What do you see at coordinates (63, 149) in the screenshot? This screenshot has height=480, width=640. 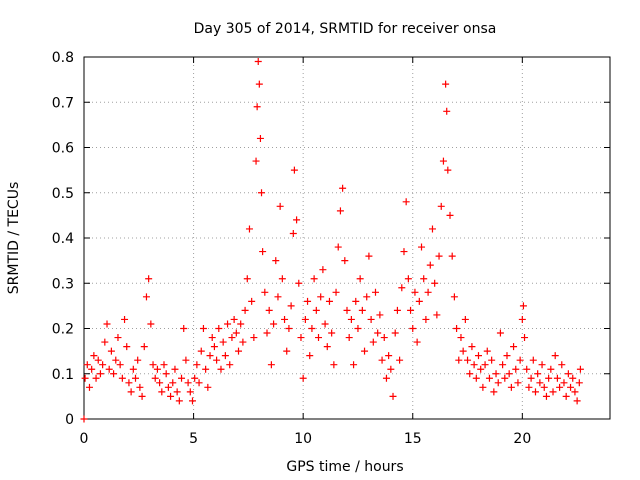 I see `y-tick-label: 0.6` at bounding box center [63, 149].